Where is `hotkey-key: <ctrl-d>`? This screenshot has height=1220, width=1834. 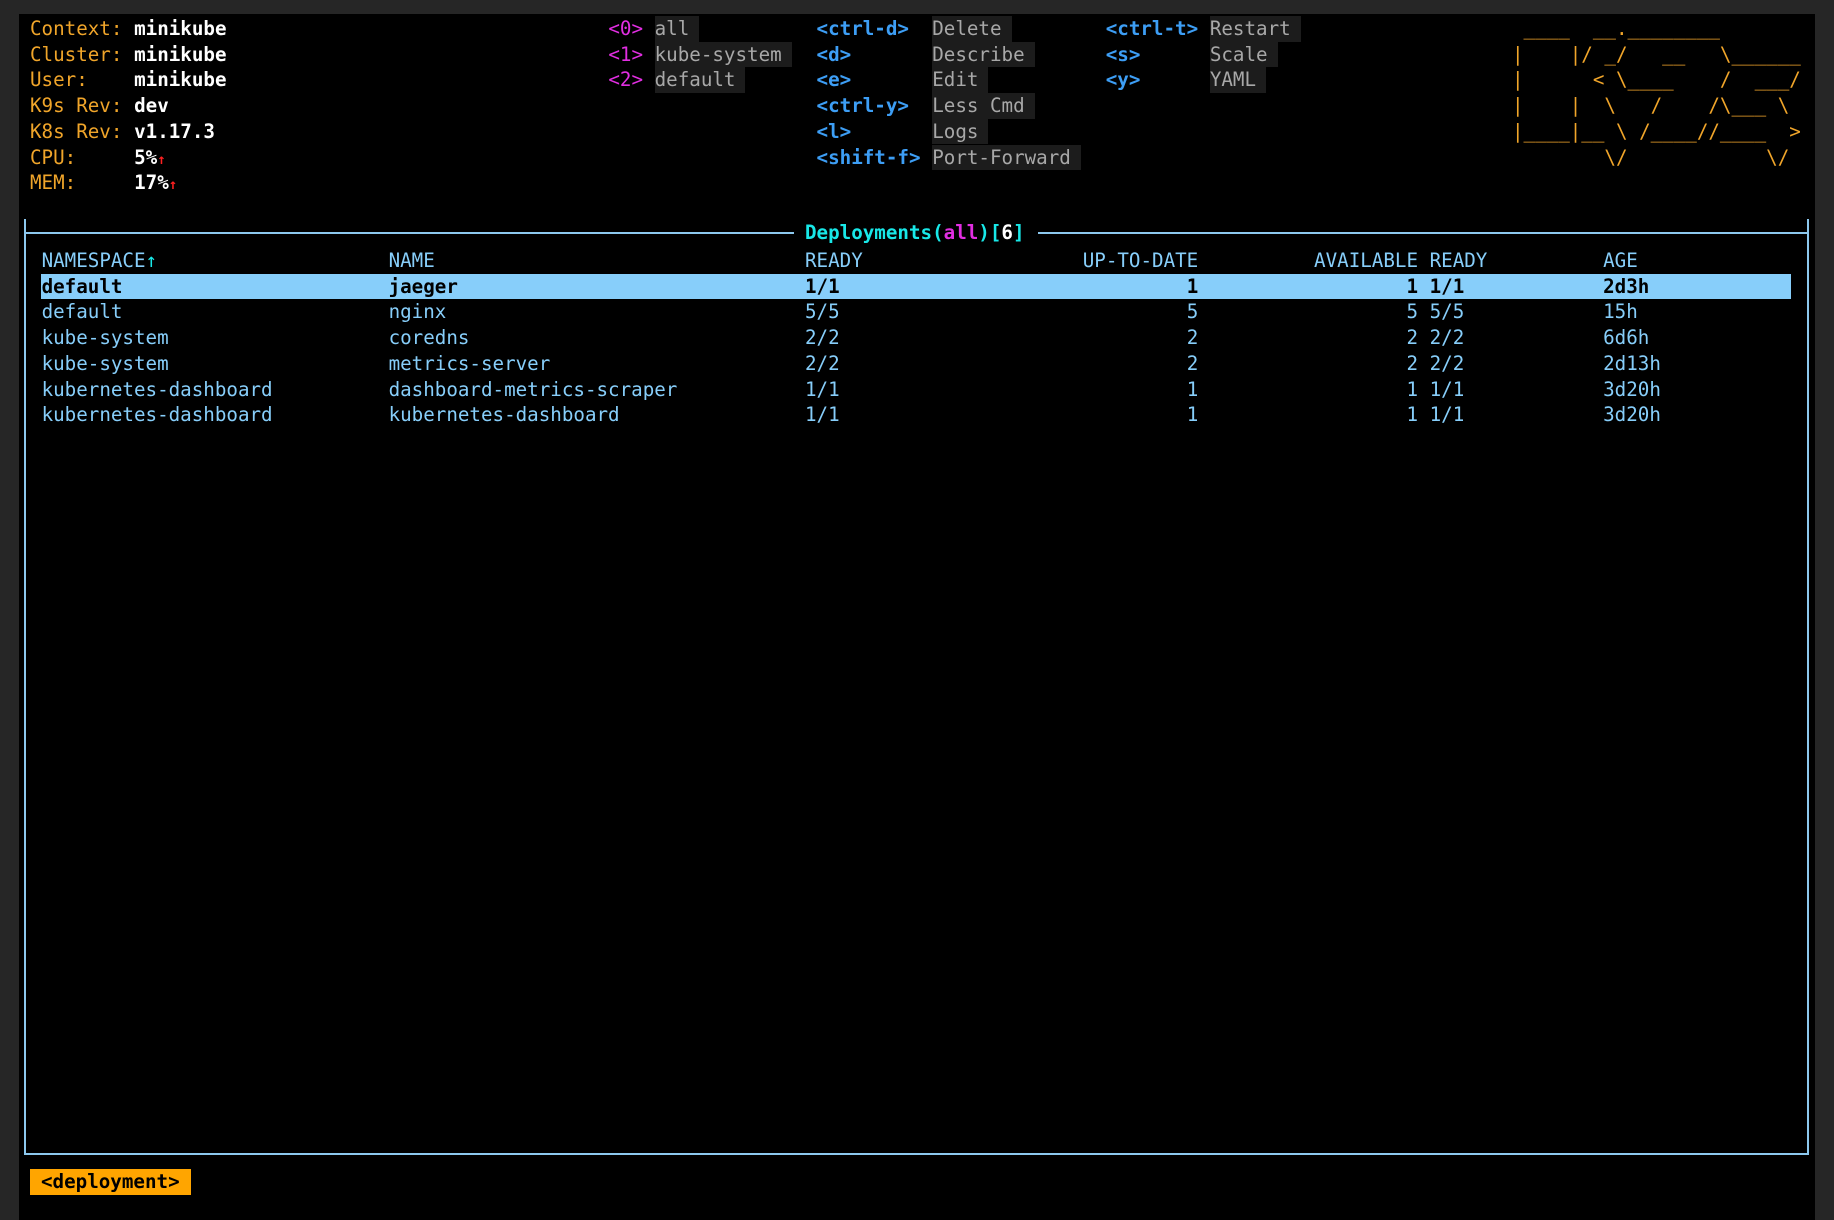 hotkey-key: <ctrl-d> is located at coordinates (862, 28).